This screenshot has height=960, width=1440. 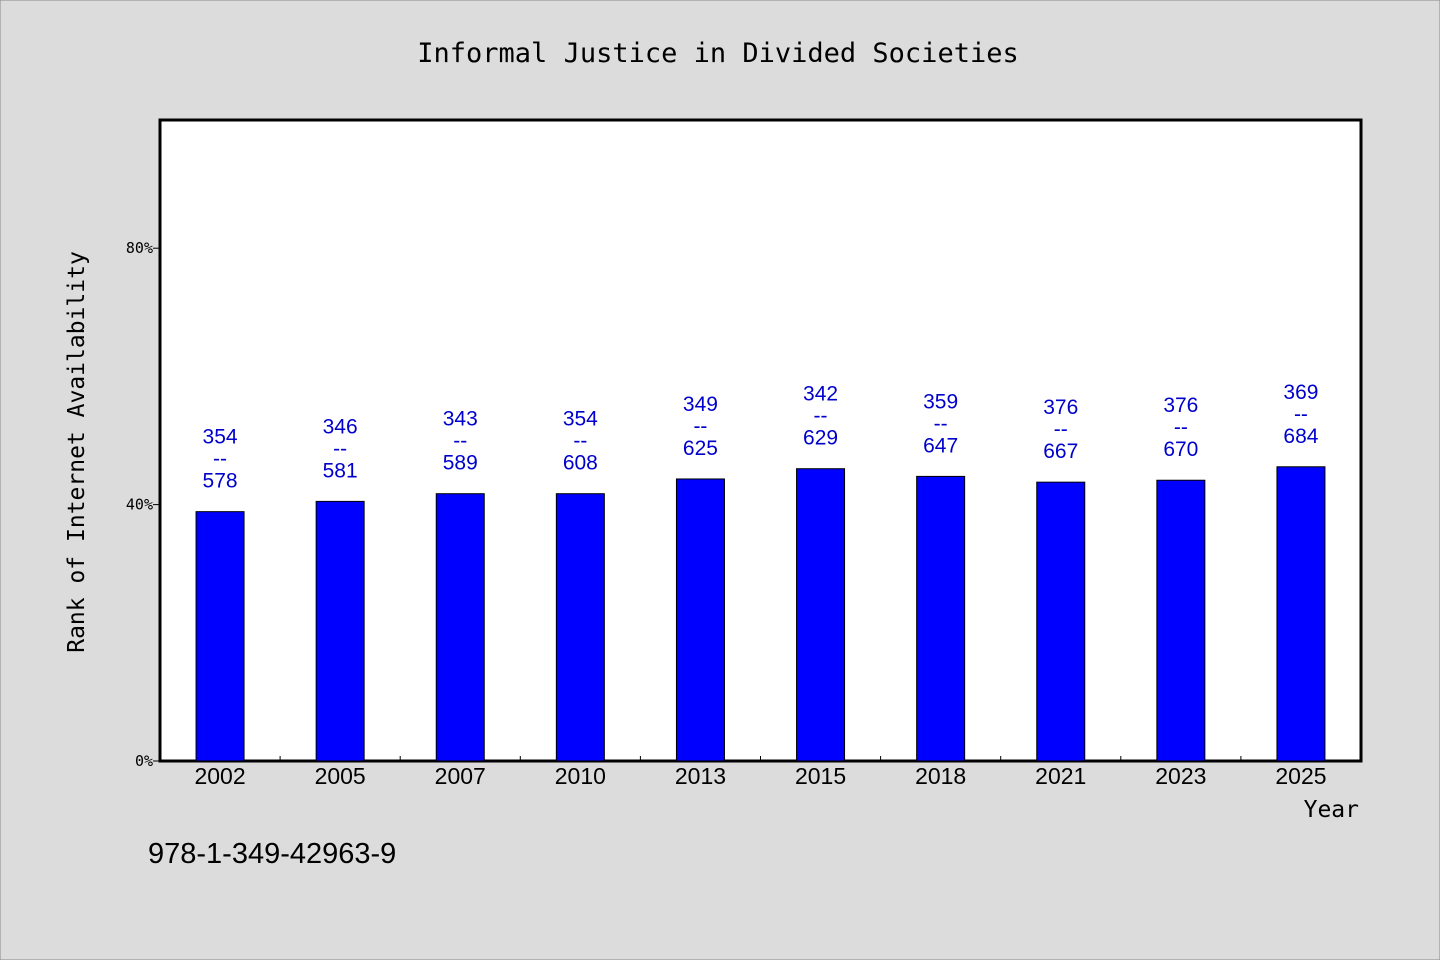 I want to click on data-label-top: 343, so click(x=460, y=419).